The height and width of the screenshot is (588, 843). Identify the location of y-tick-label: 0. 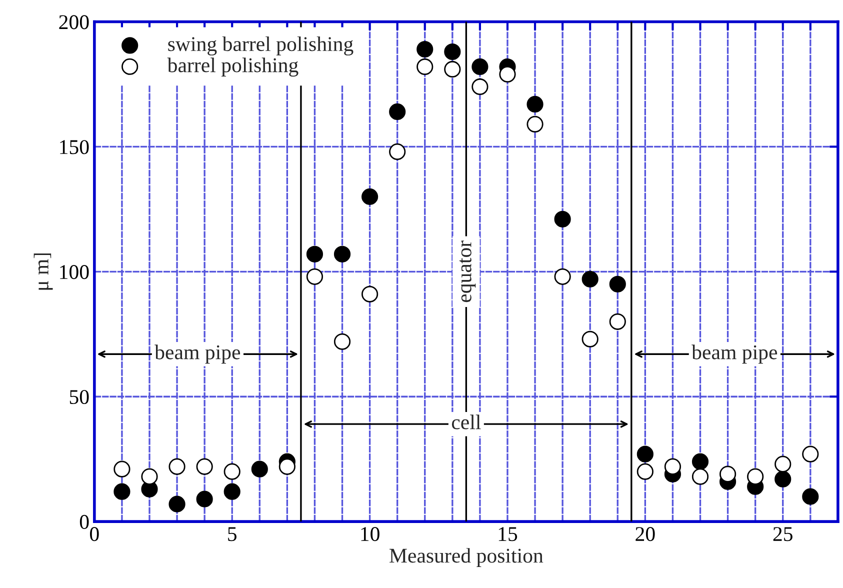
(84, 521).